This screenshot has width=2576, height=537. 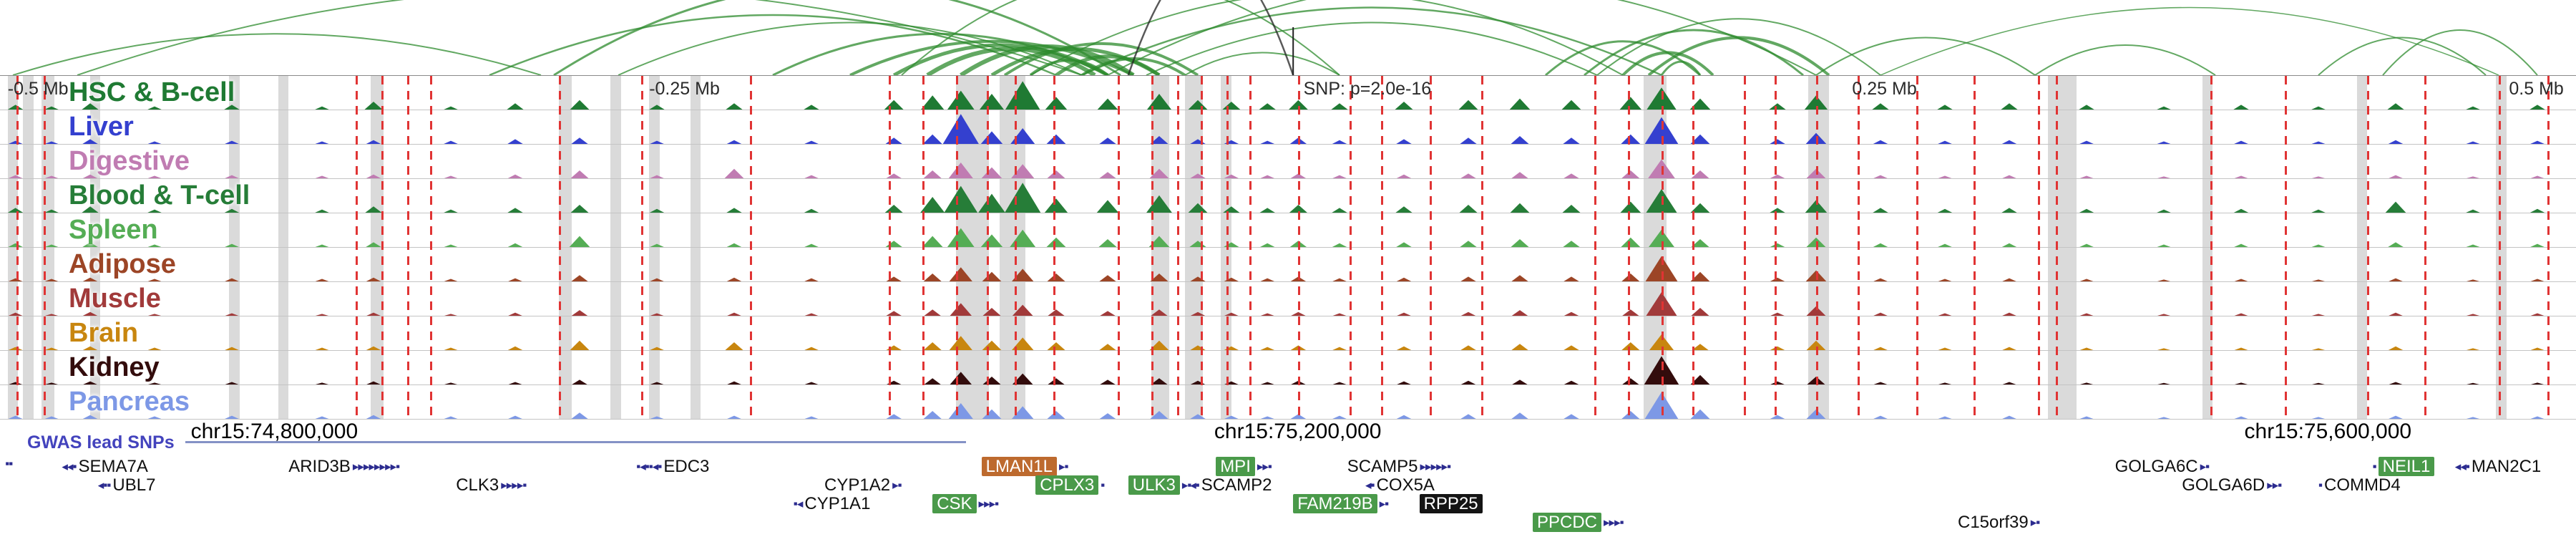 I want to click on gene-edc3: ▪◂▪▪◂▪ EDC3, so click(x=672, y=466).